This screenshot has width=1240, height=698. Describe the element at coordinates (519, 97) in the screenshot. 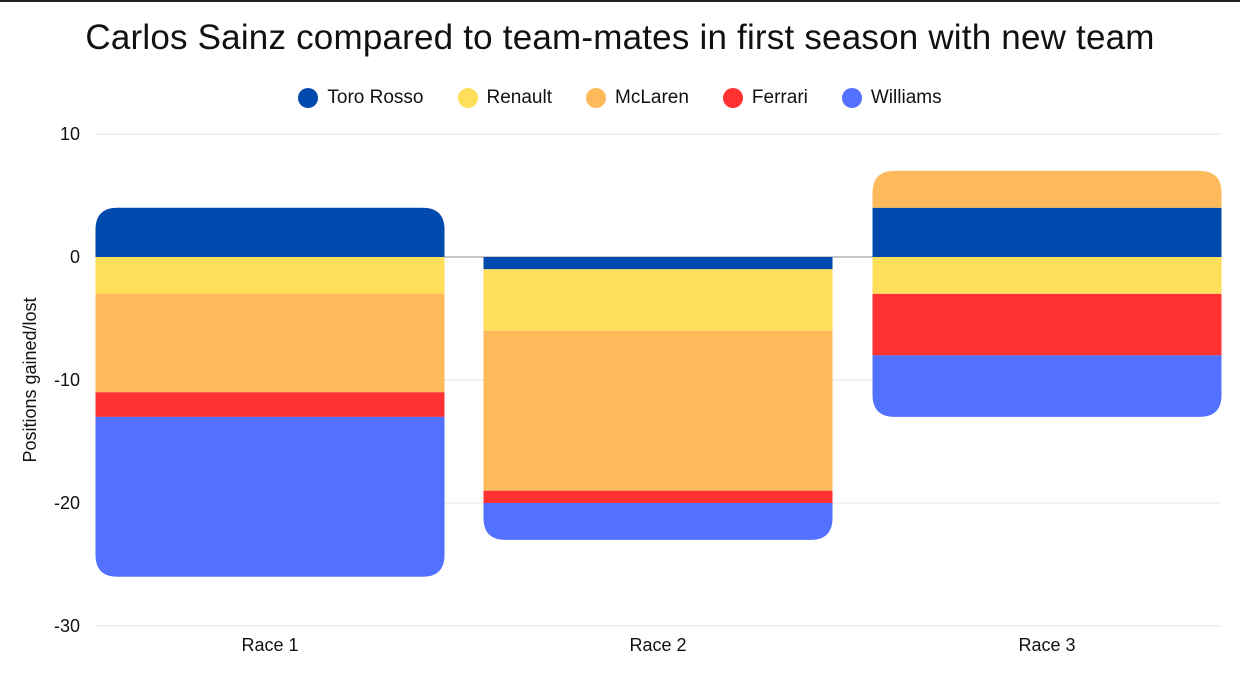

I see `legend-label: Renault` at that location.